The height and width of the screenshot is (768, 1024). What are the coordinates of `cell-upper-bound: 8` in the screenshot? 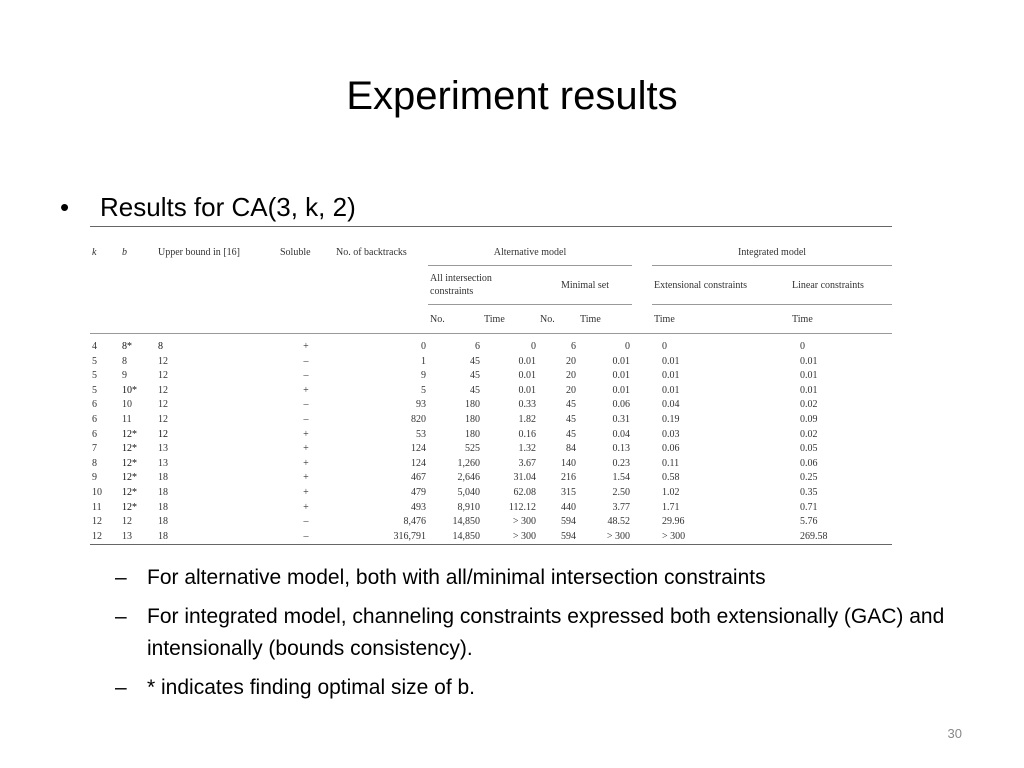 It's located at (160, 346).